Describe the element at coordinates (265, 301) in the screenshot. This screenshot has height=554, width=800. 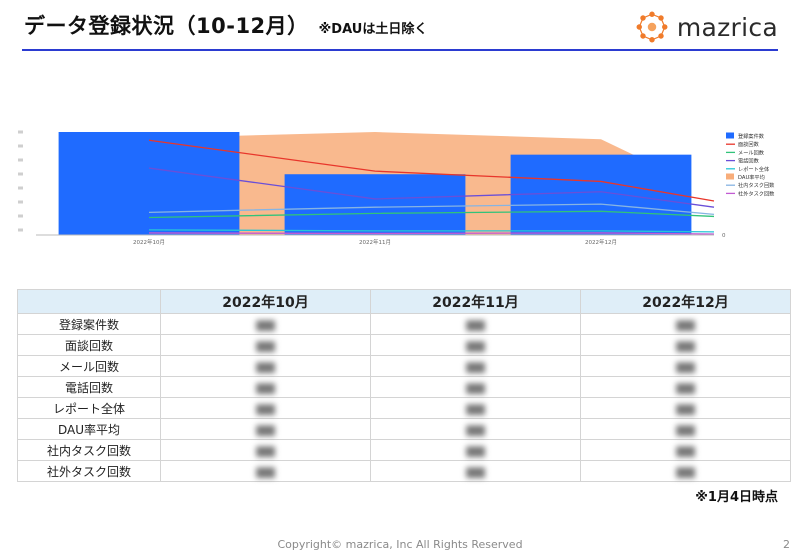
I see `column-header: 2022年10月` at that location.